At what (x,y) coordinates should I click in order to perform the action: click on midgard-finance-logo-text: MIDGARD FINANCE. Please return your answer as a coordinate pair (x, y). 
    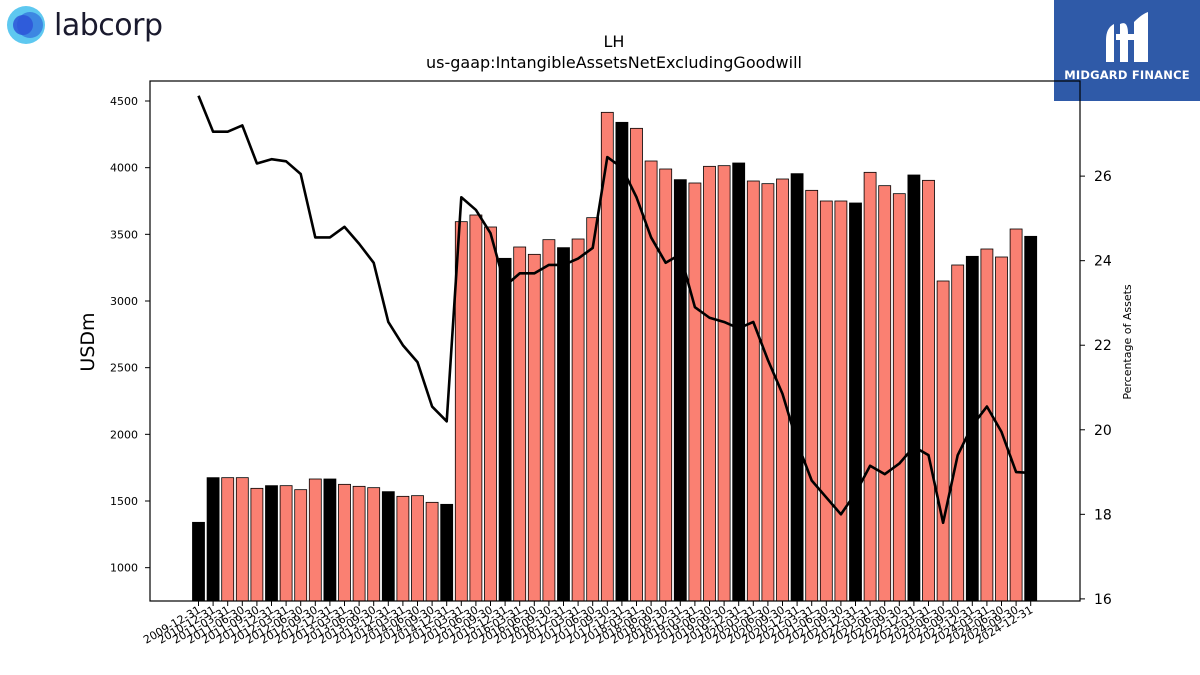
    Looking at the image, I should click on (1127, 75).